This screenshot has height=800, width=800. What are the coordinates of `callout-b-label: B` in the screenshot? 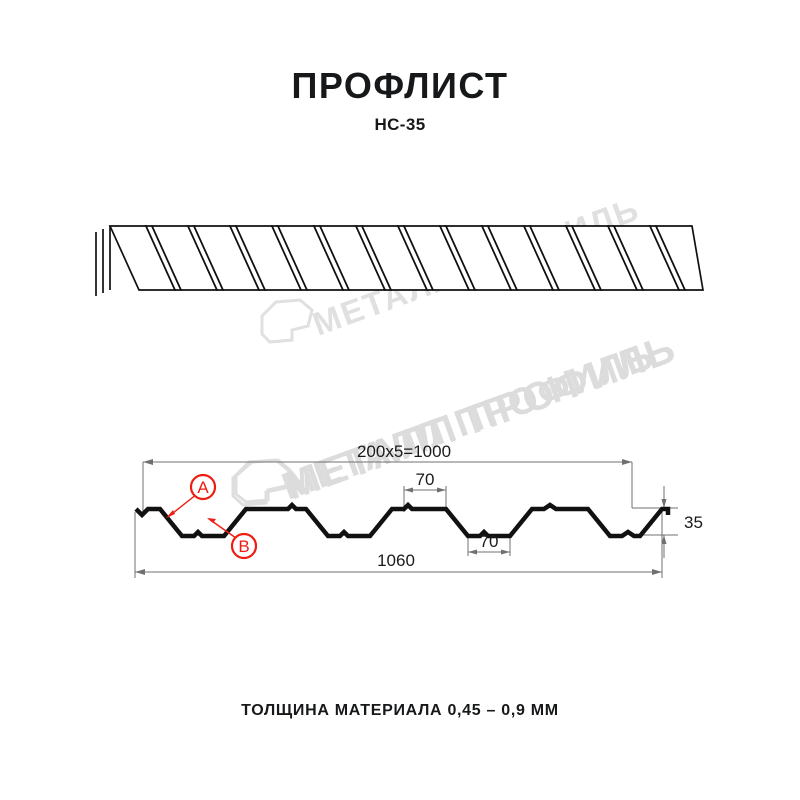 It's located at (243, 546).